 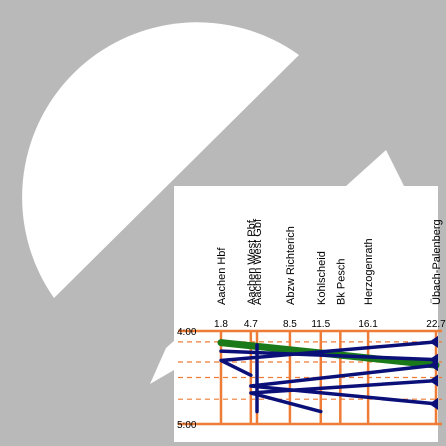 I want to click on time-tick-label: 5:00, so click(x=187, y=425).